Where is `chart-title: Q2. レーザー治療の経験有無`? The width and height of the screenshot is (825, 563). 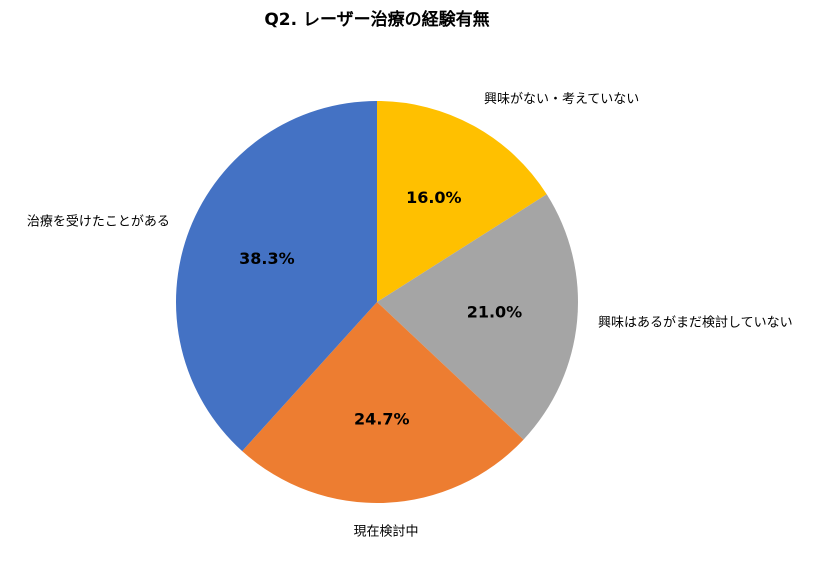 chart-title: Q2. レーザー治療の経験有無 is located at coordinates (376, 19).